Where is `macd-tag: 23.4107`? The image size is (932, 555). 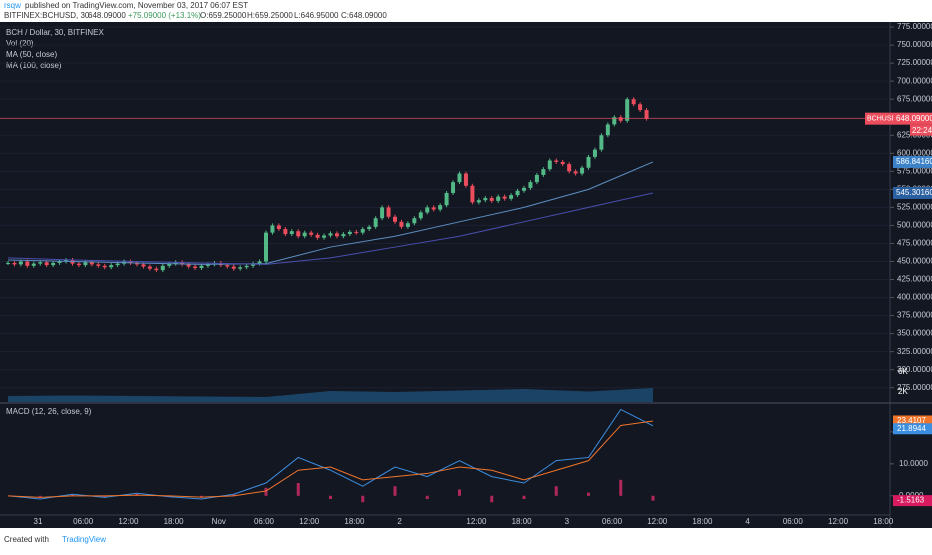
macd-tag: 23.4107 is located at coordinates (911, 420).